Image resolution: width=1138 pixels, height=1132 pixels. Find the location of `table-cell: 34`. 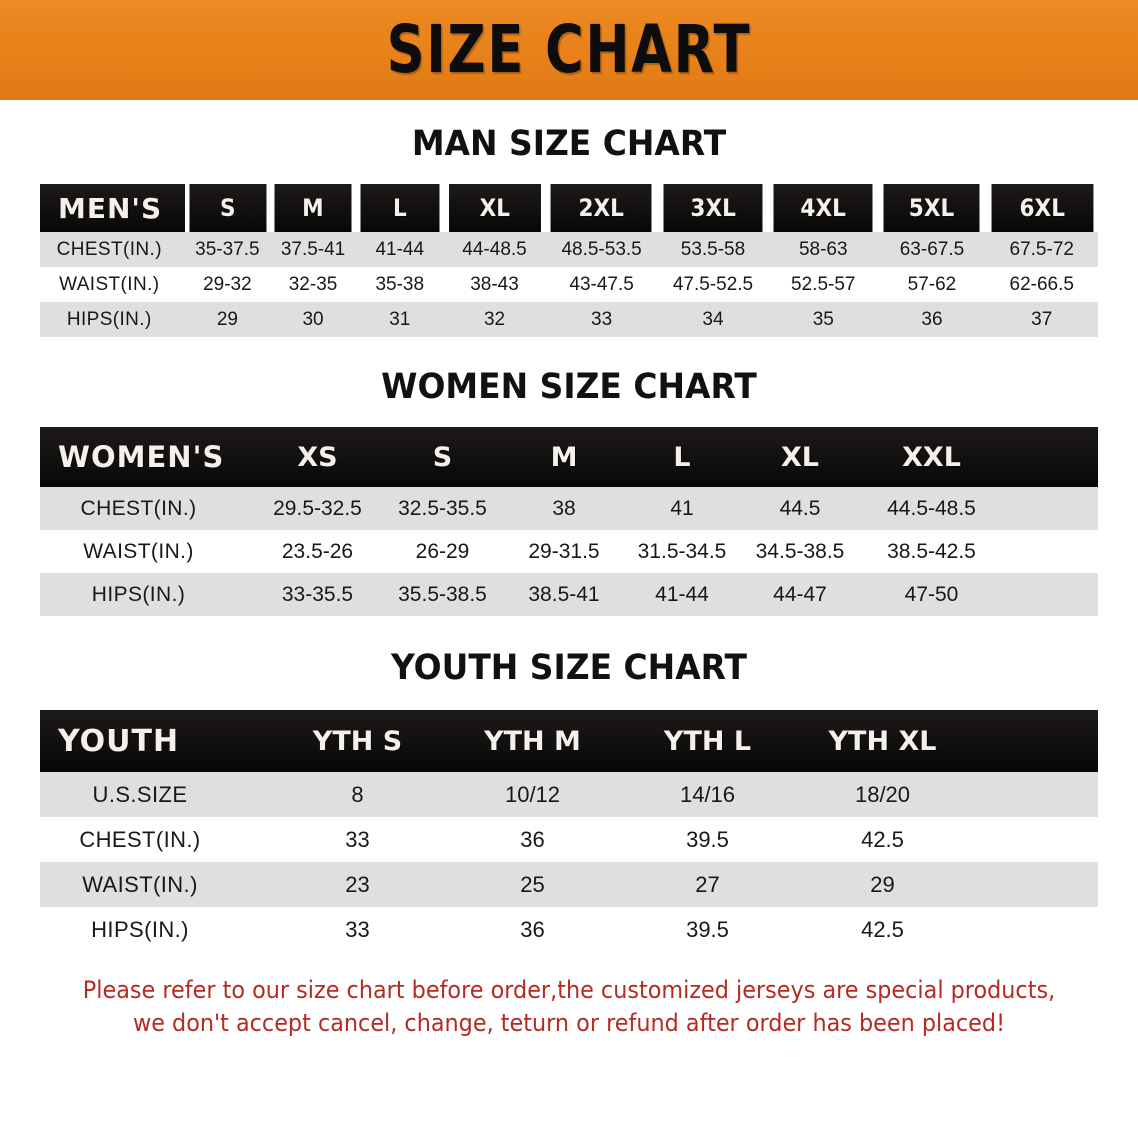

table-cell: 34 is located at coordinates (713, 319).